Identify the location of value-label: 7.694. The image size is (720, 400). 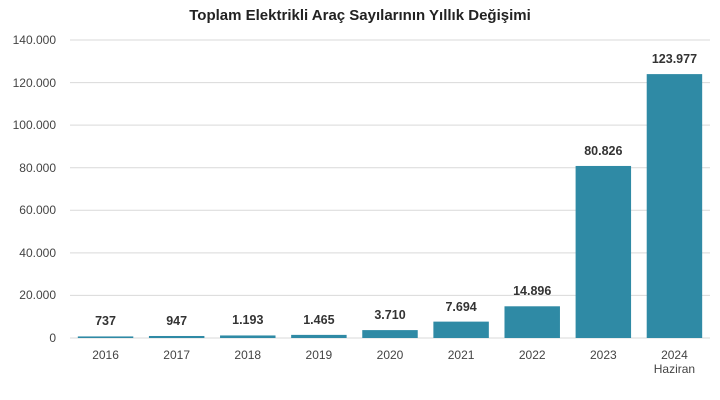
(461, 306).